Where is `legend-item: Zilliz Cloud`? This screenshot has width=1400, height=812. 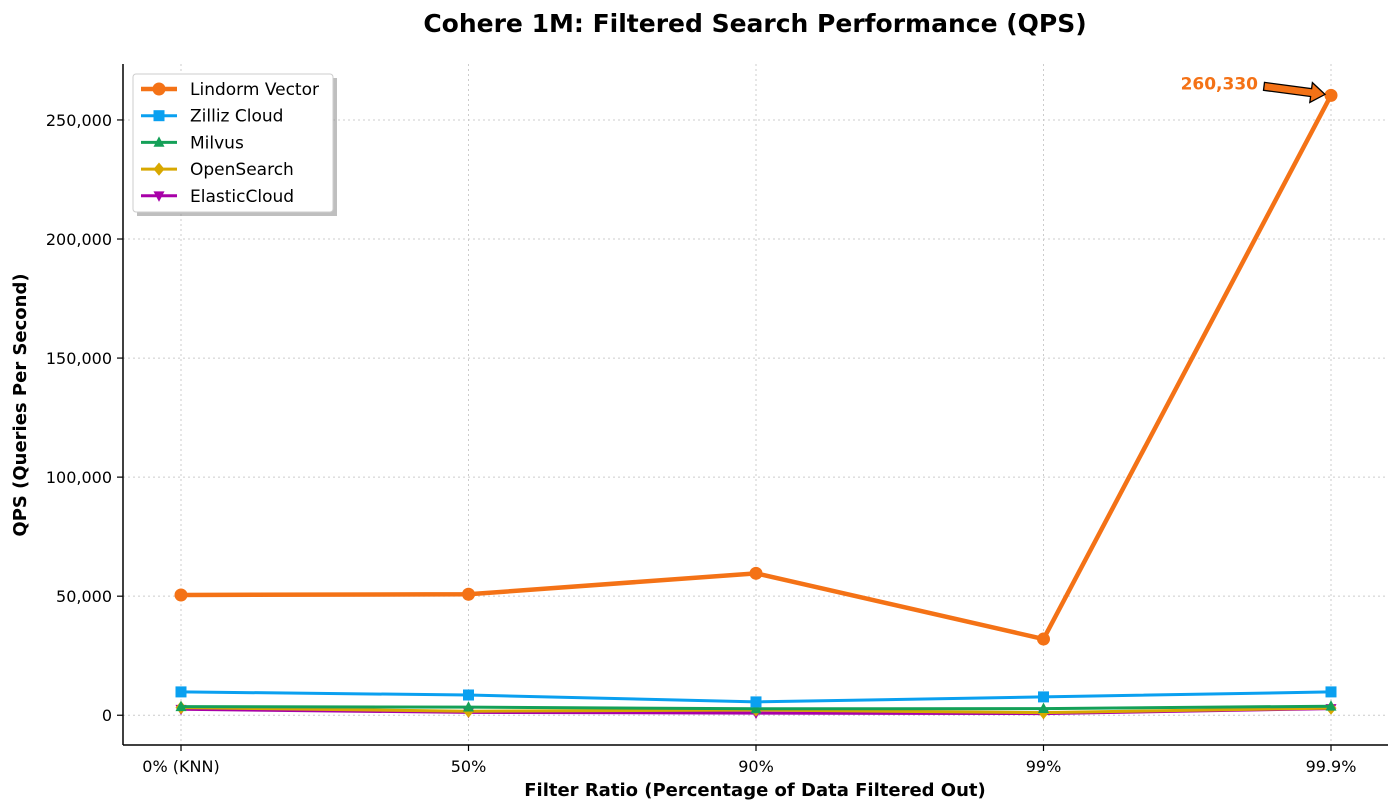
legend-item: Zilliz Cloud is located at coordinates (212, 117).